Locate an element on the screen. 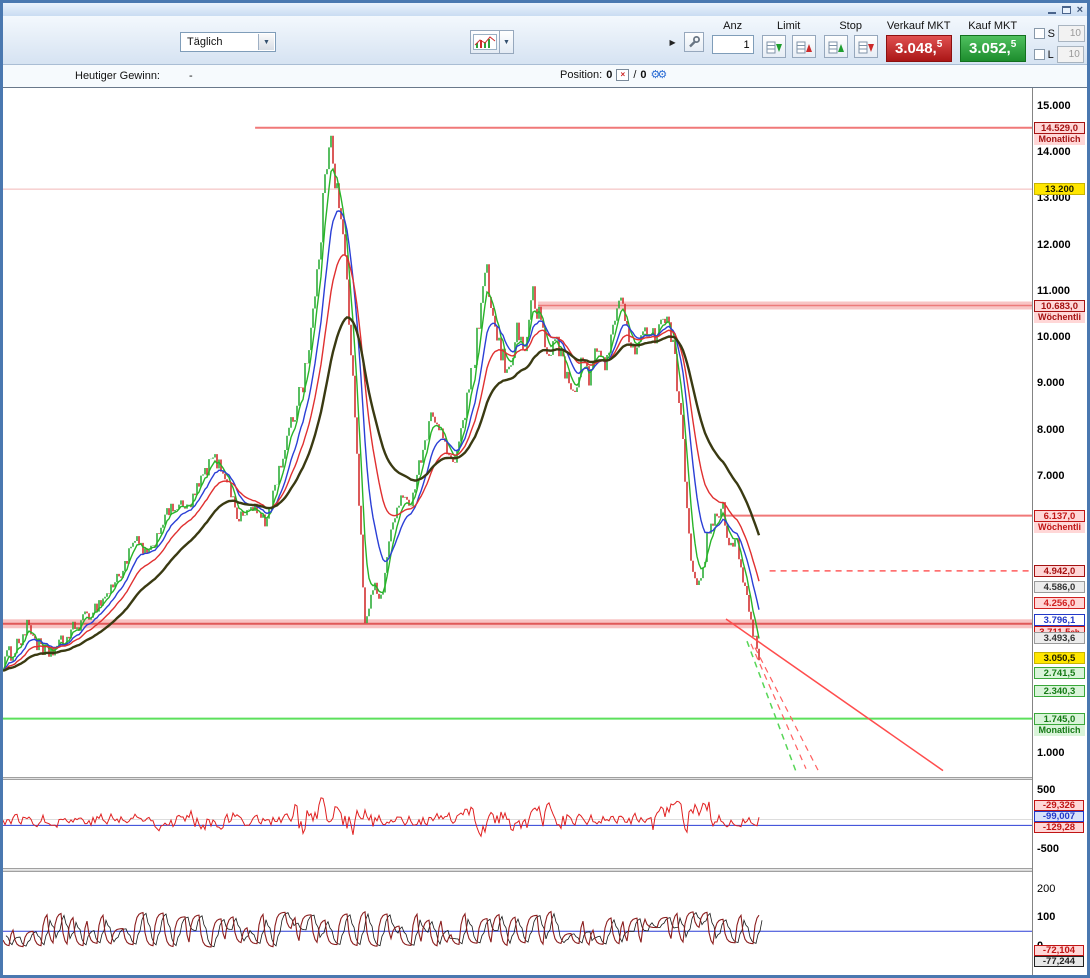  oscillator1-value-label: -129,28 is located at coordinates (1059, 827).